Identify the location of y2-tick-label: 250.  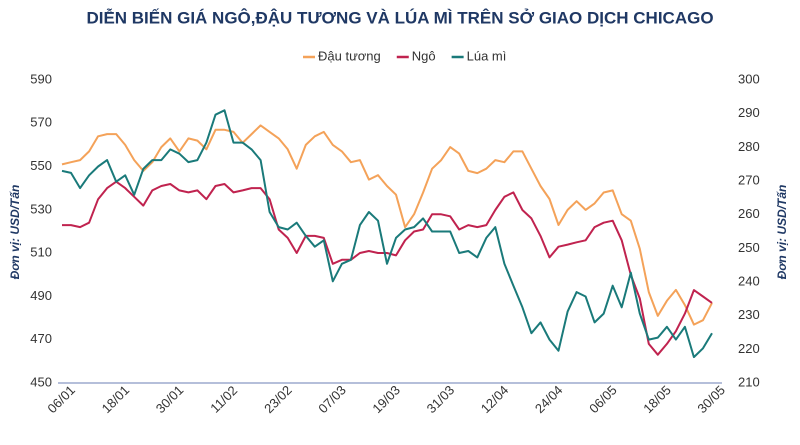
(749, 247).